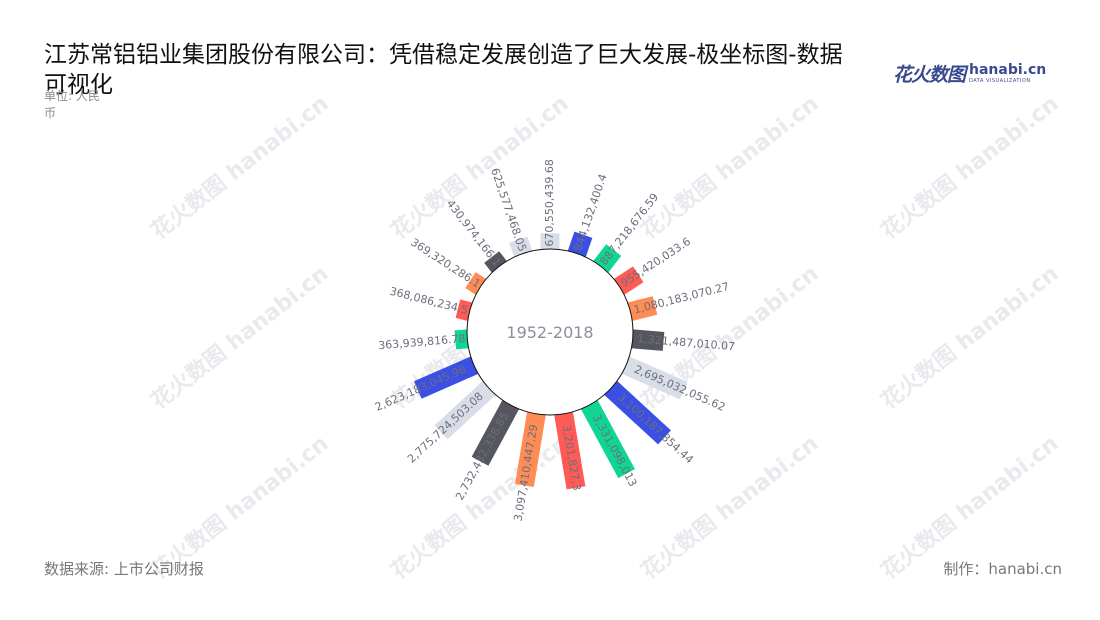  I want to click on bar-label-6: 2,695,032,055.62, so click(679, 388).